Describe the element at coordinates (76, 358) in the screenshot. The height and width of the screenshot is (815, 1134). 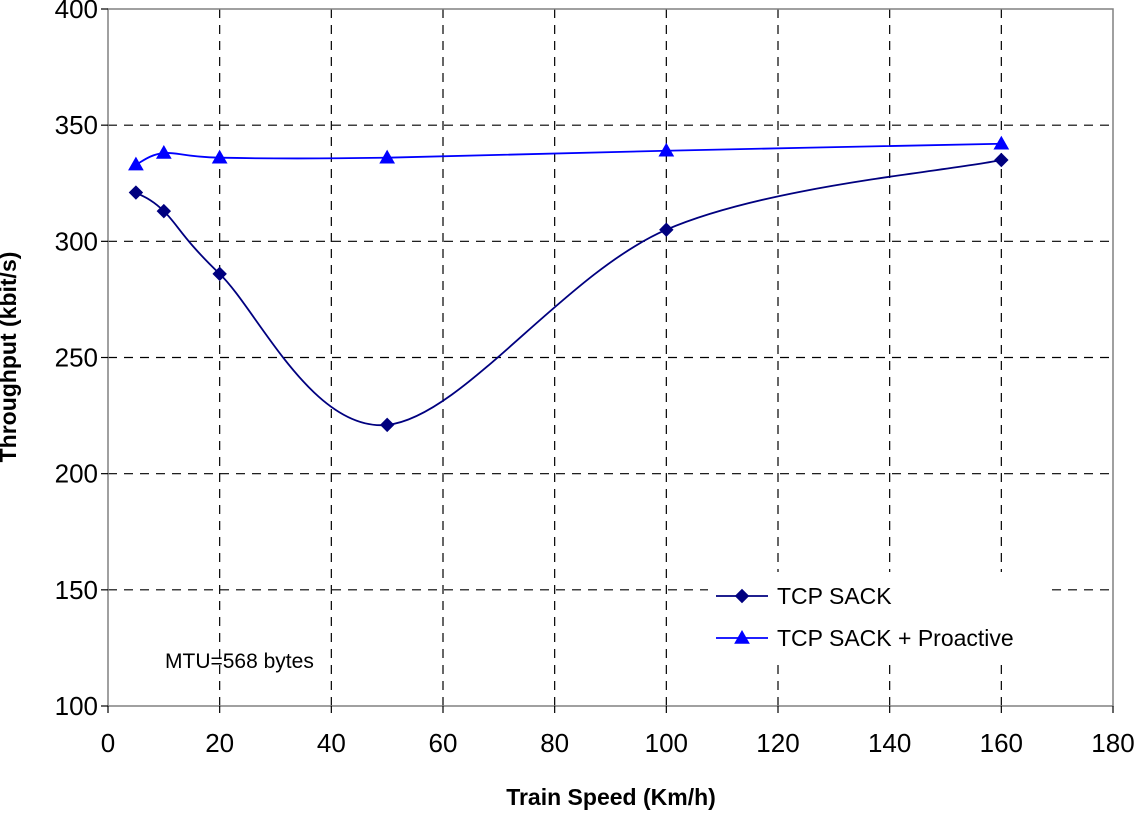
I see `y-tick-label: 250` at that location.